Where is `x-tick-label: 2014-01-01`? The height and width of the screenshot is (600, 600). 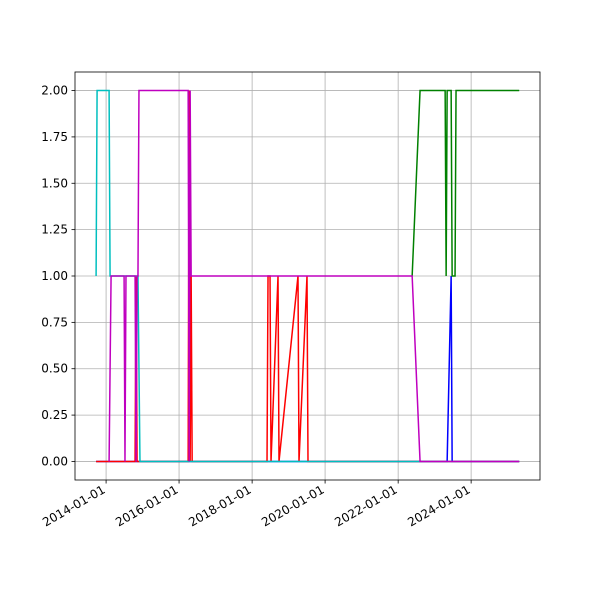 x-tick-label: 2014-01-01 is located at coordinates (73, 505).